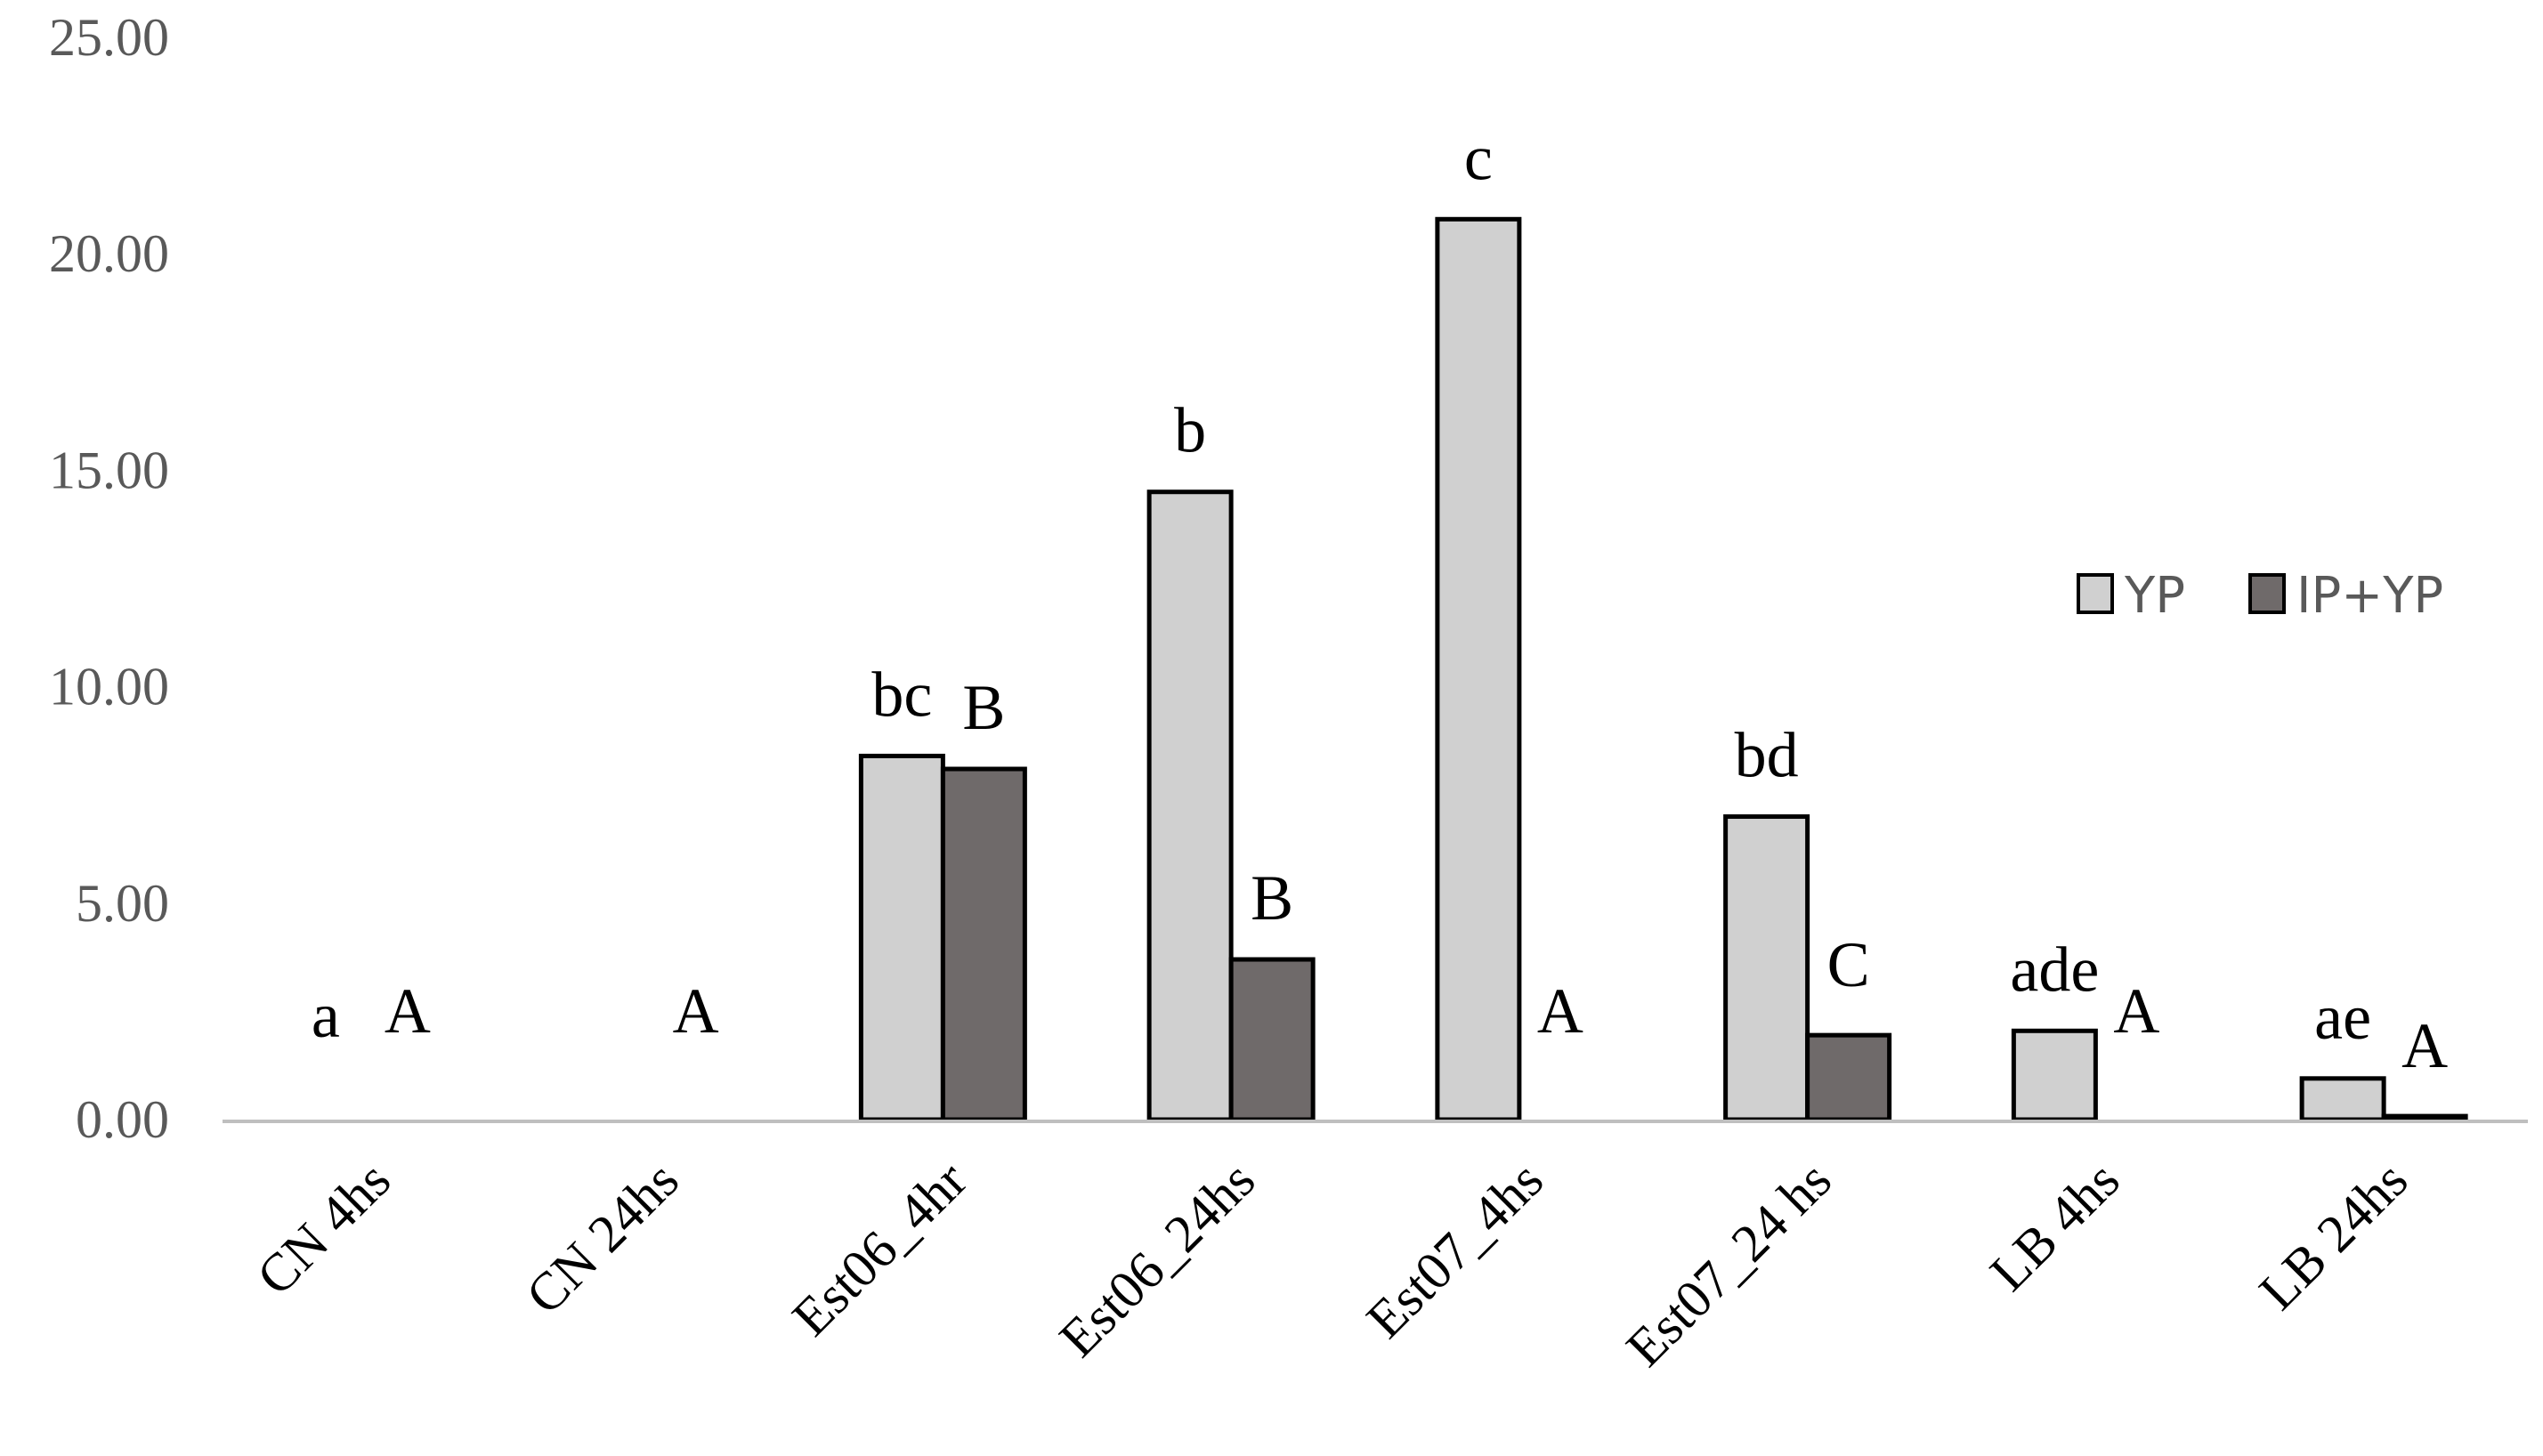 The height and width of the screenshot is (1456, 2543). I want to click on significance-label: ade, so click(2054, 969).